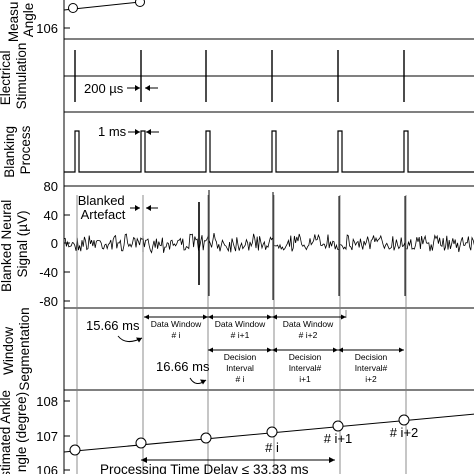 This screenshot has height=474, width=474. Describe the element at coordinates (272, 447) in the screenshot. I see `point-label-i: # i` at that location.